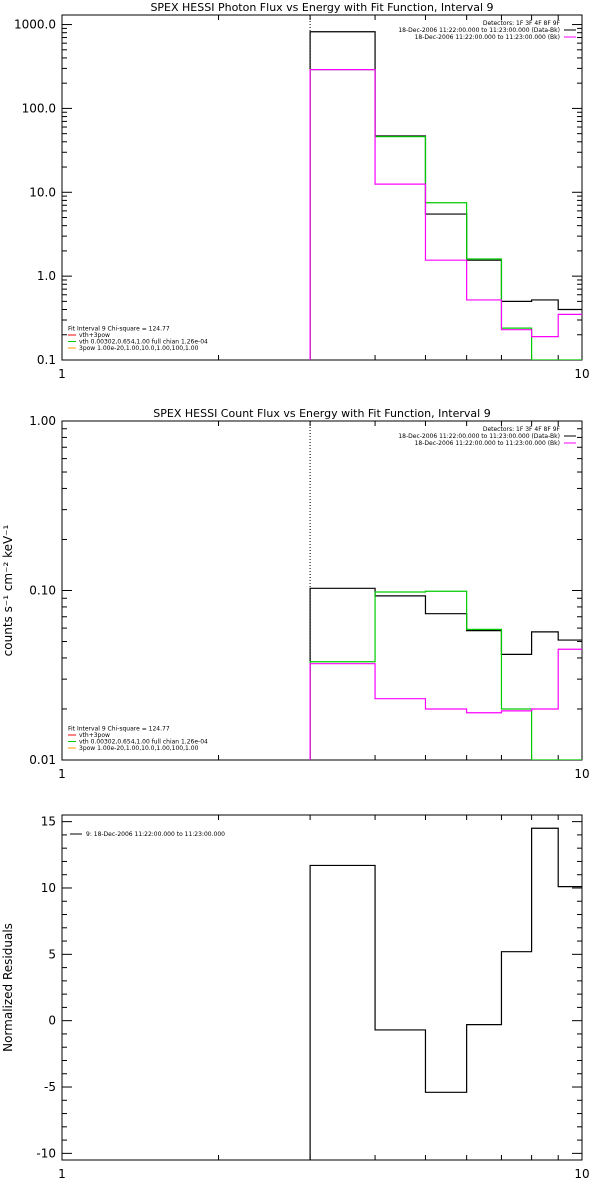 This screenshot has height=1200, width=600. Describe the element at coordinates (8, 987) in the screenshot. I see `y-axis-label: Normalized Residuals` at that location.